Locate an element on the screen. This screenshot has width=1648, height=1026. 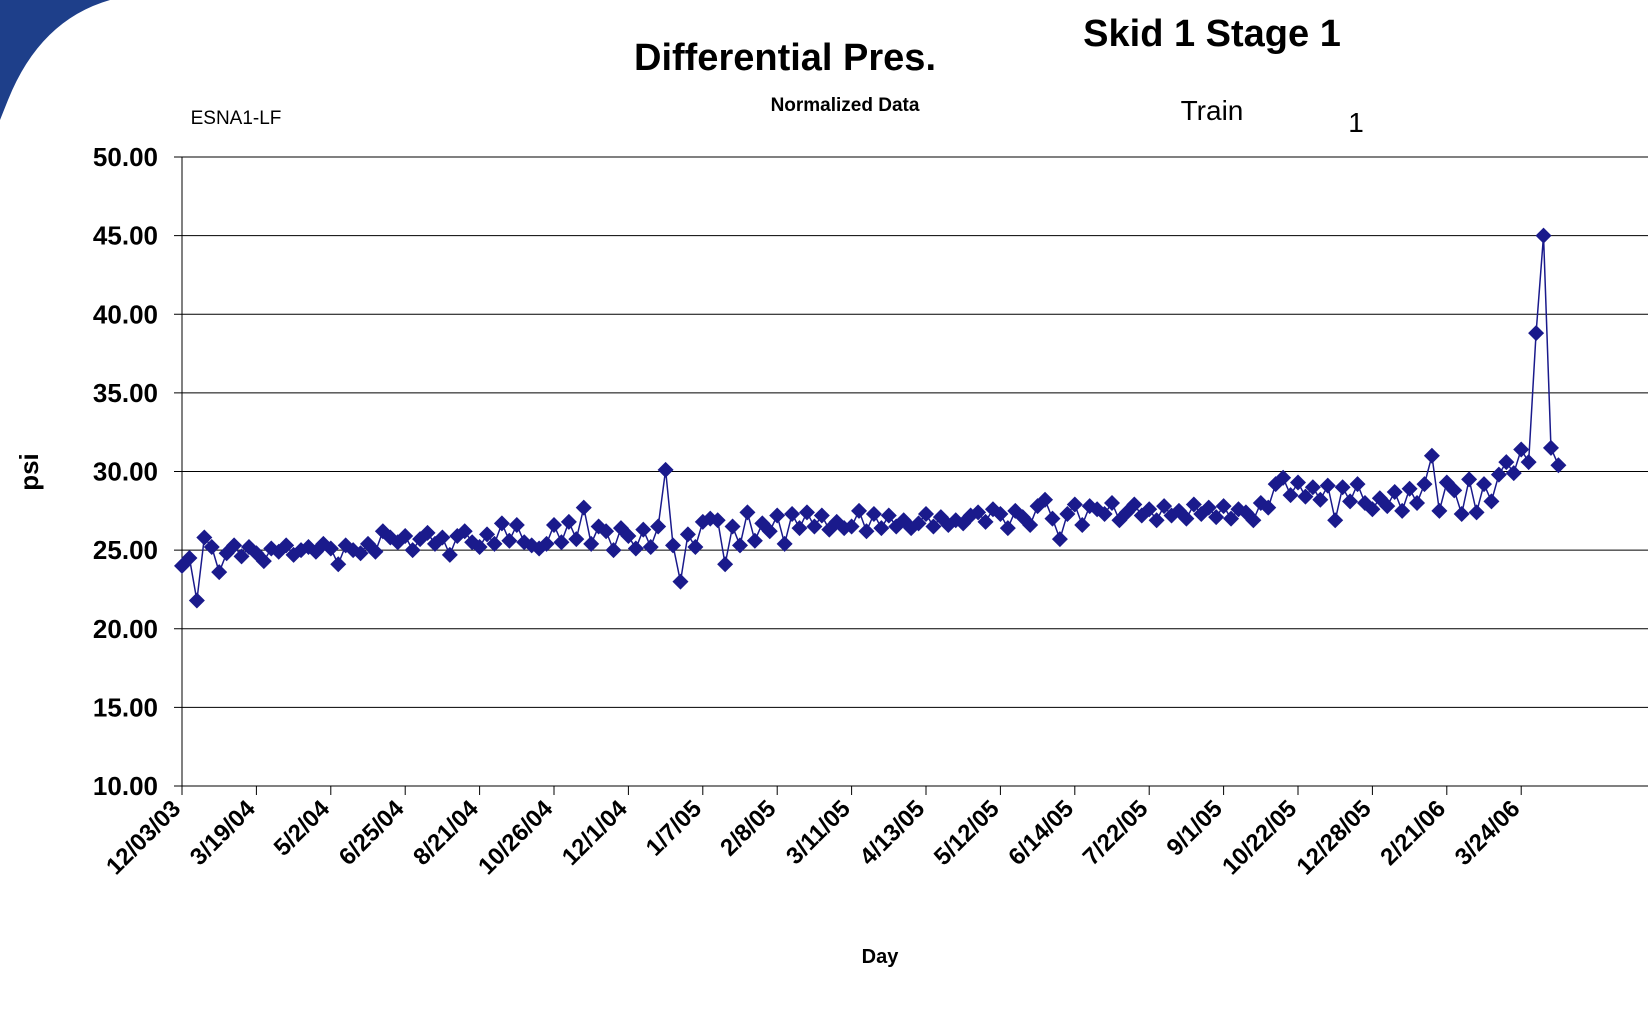
x-tick-label: 6/14/05 is located at coordinates (1041, 833).